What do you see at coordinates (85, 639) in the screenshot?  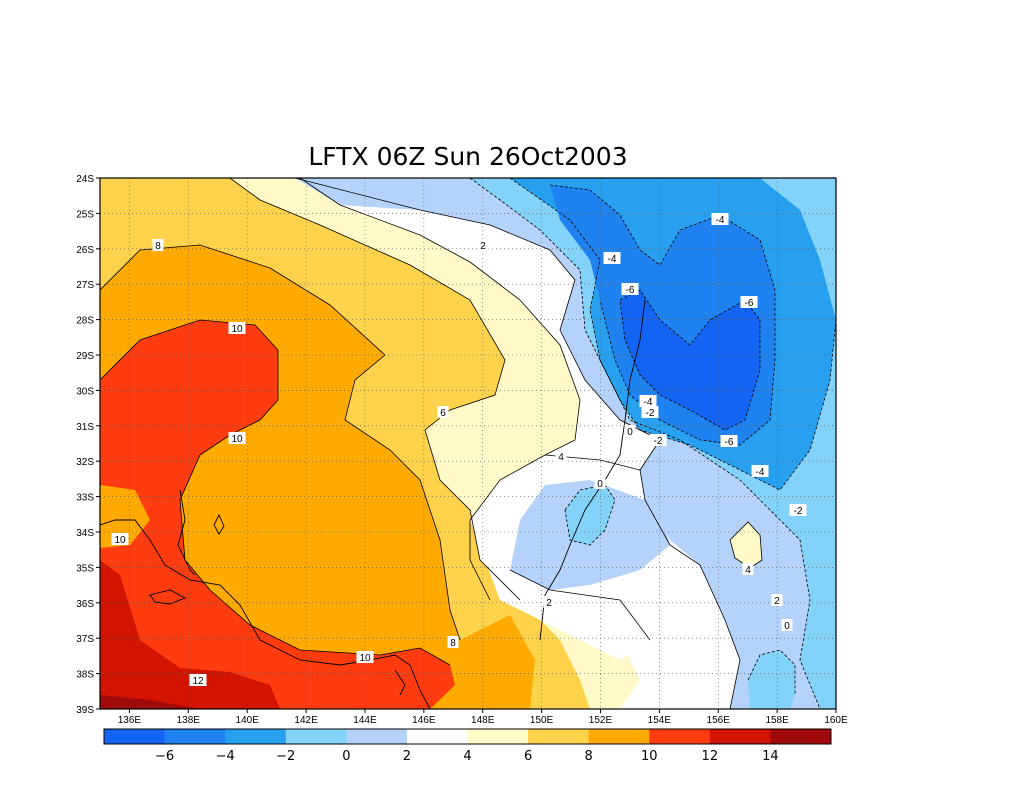 I see `y-tick-label: 37S` at bounding box center [85, 639].